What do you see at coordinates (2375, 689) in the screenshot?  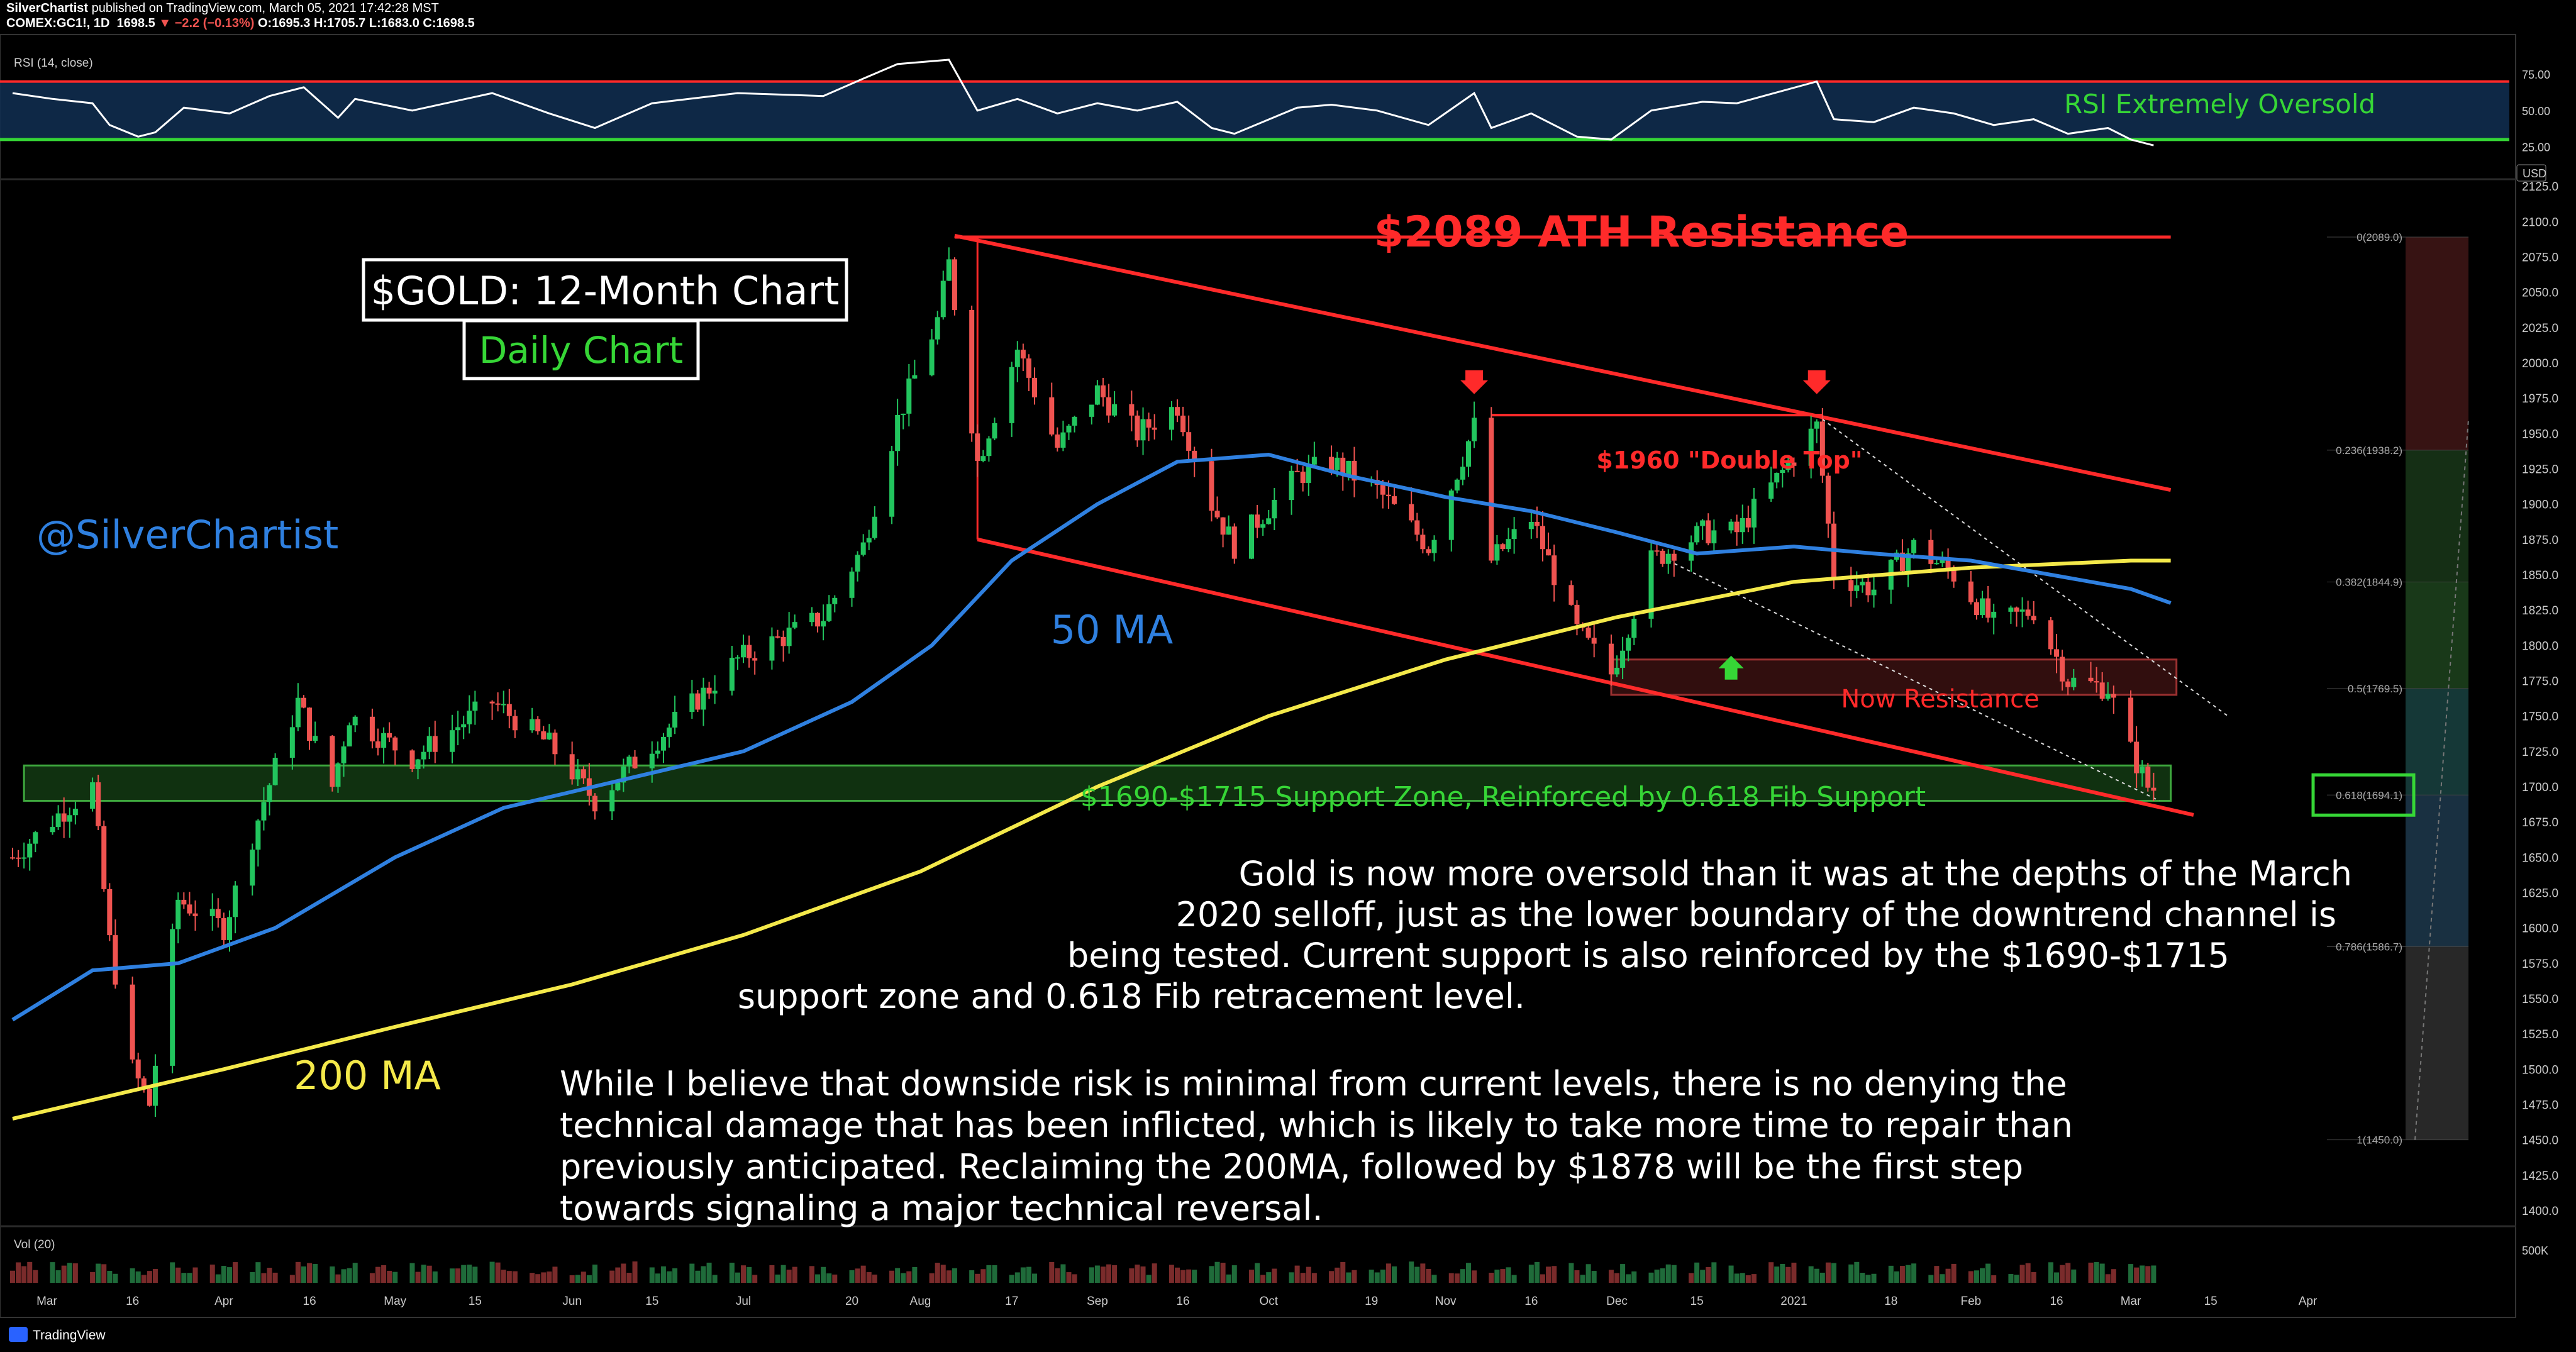 I see `fib-level-label: 0.5(1769.5)` at bounding box center [2375, 689].